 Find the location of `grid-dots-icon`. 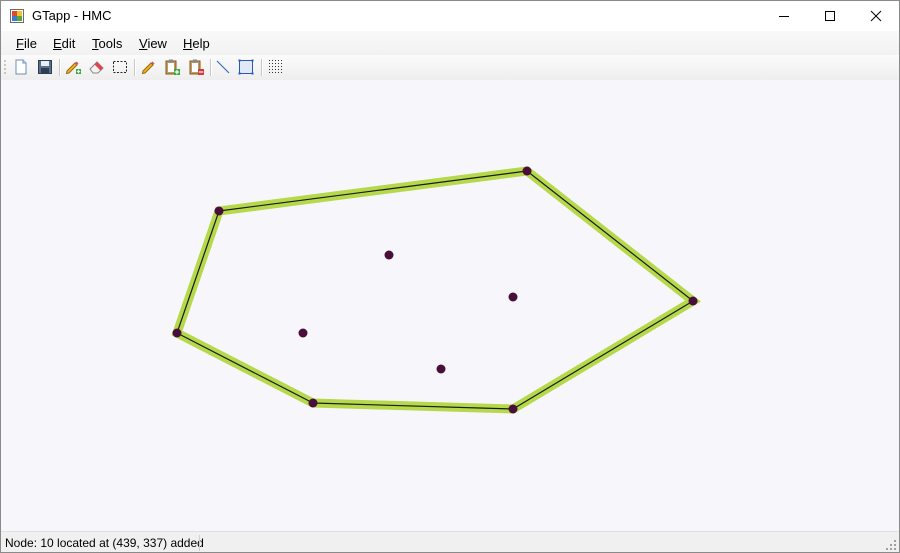

grid-dots-icon is located at coordinates (275, 66).